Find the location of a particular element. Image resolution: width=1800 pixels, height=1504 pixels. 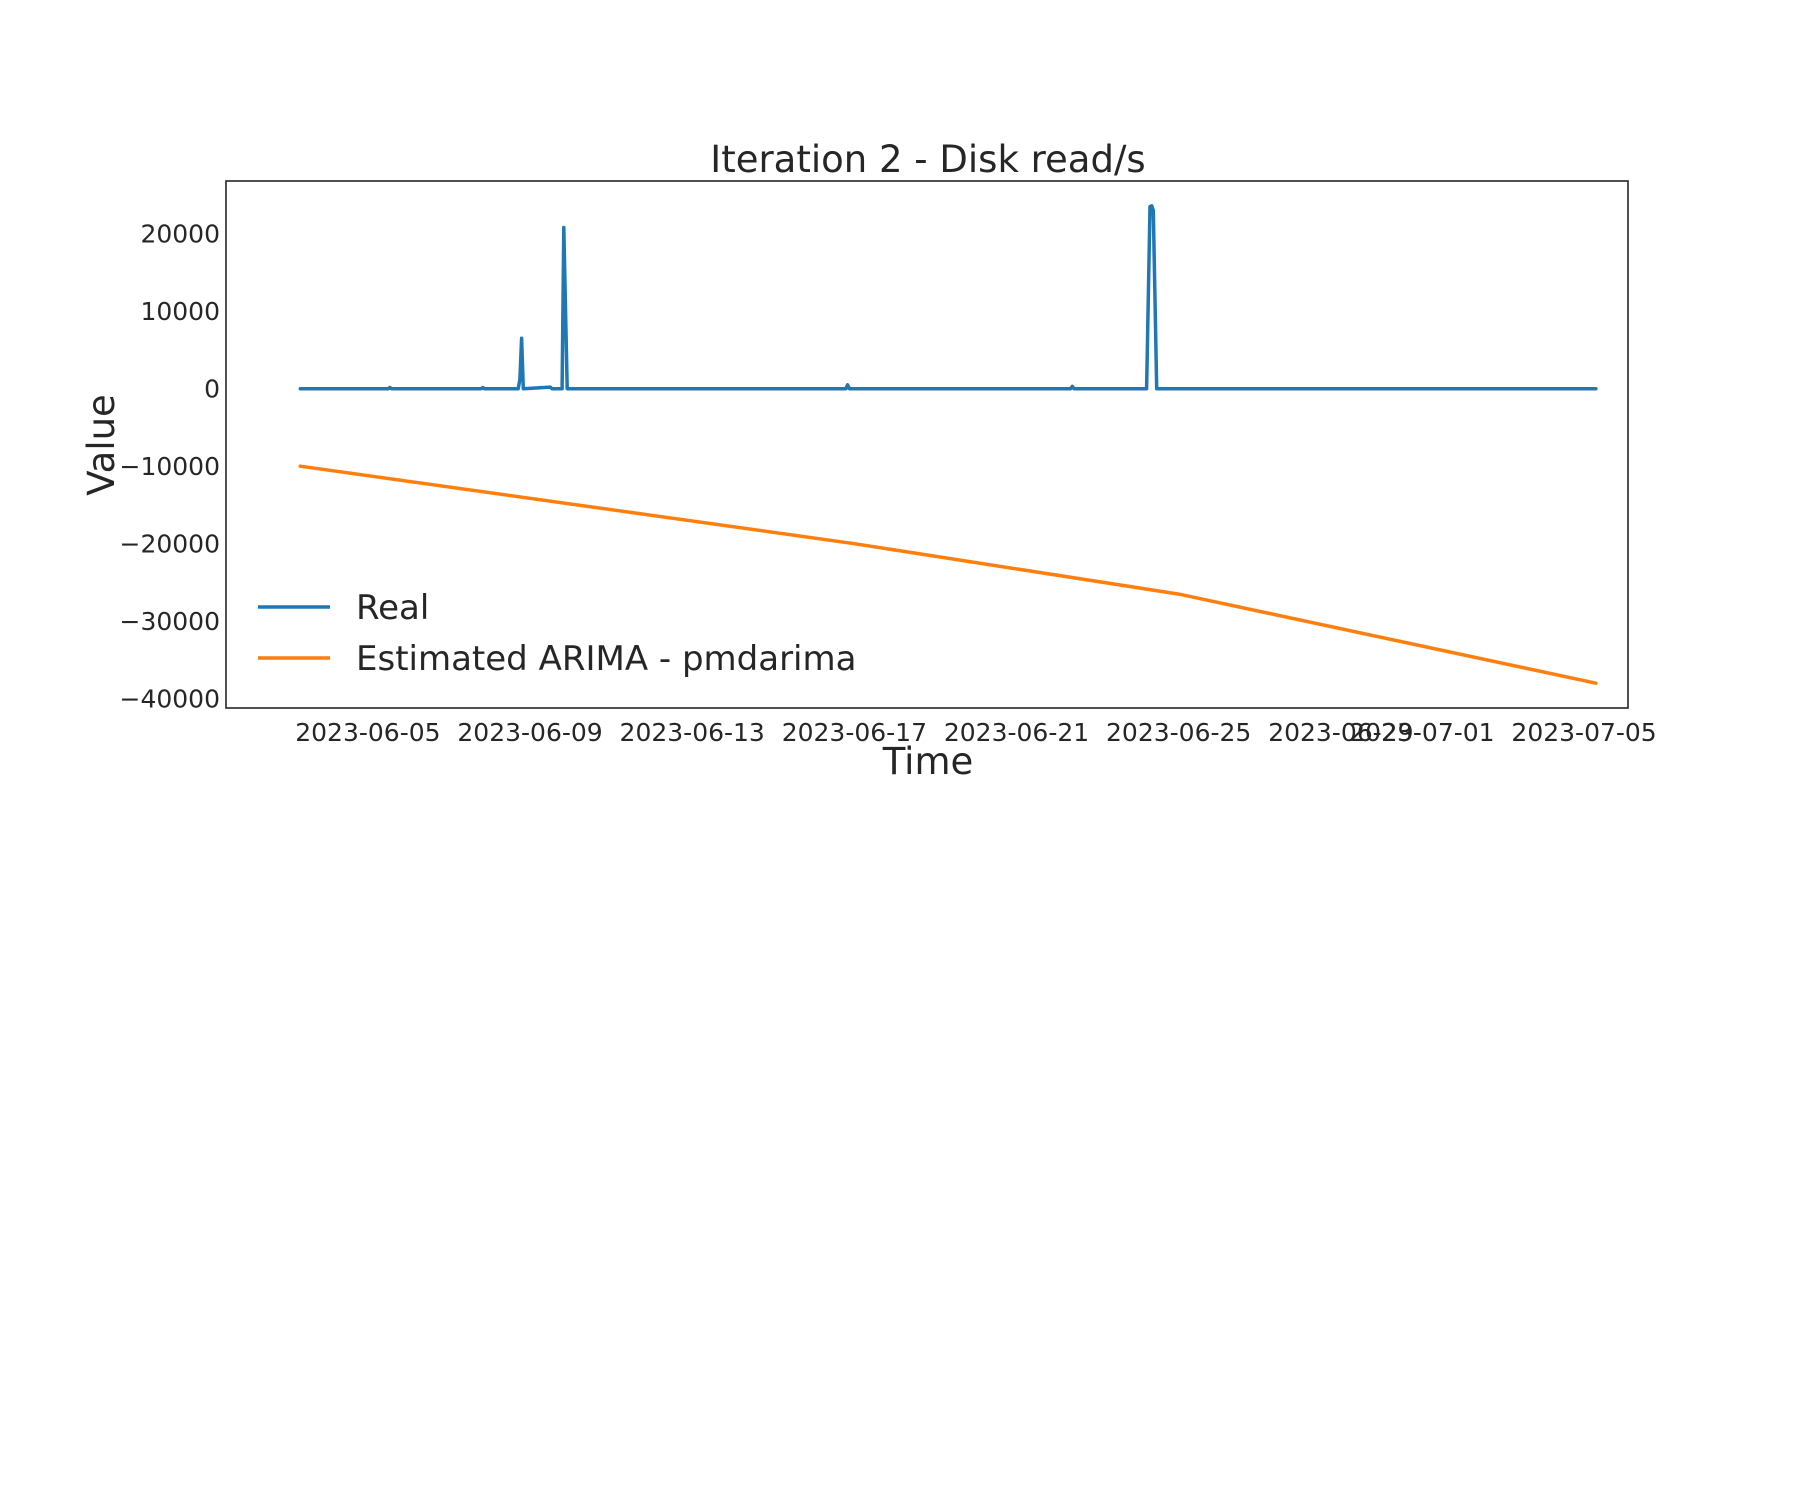

y-tick-label: 20000 is located at coordinates (180, 234).